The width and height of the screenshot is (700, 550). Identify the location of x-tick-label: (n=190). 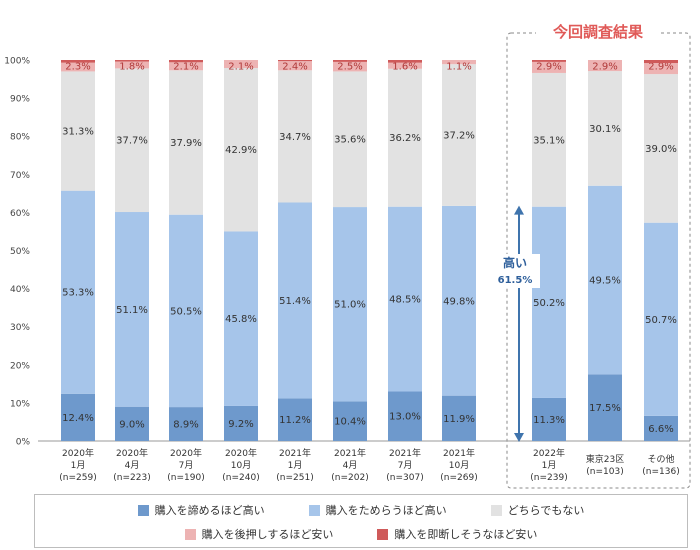
(185, 478).